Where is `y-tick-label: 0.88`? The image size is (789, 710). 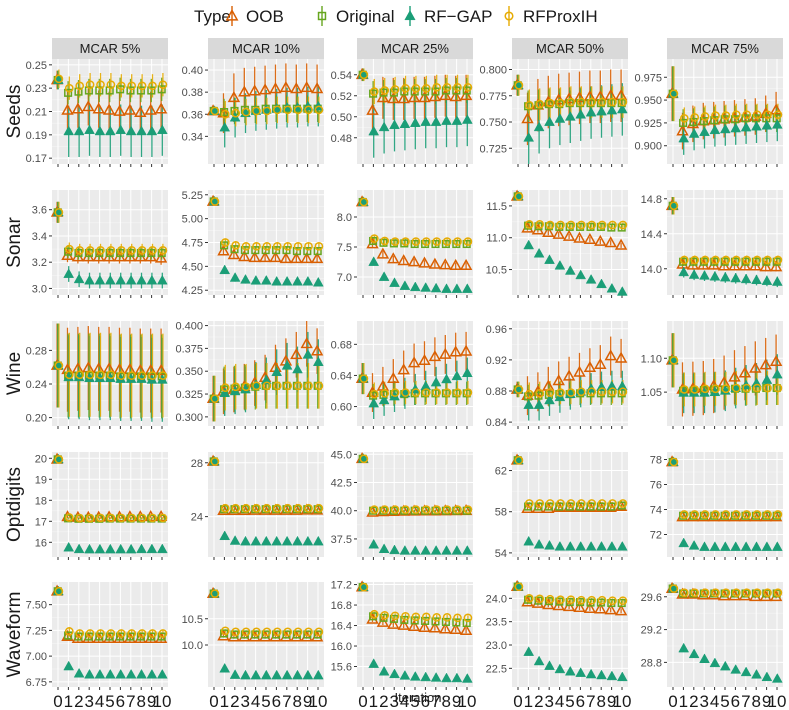
y-tick-label: 0.88 is located at coordinates (496, 392).